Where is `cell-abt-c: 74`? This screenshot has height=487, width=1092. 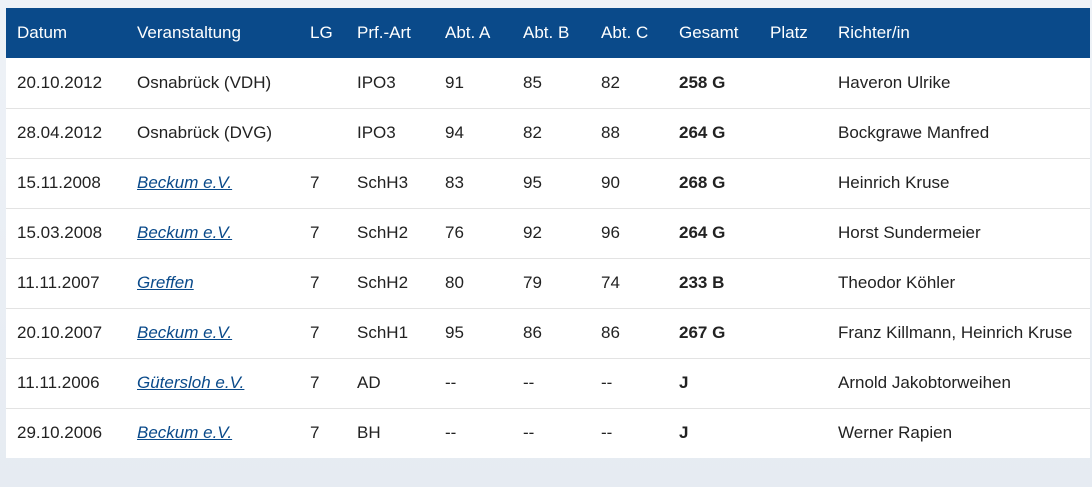 cell-abt-c: 74 is located at coordinates (610, 282).